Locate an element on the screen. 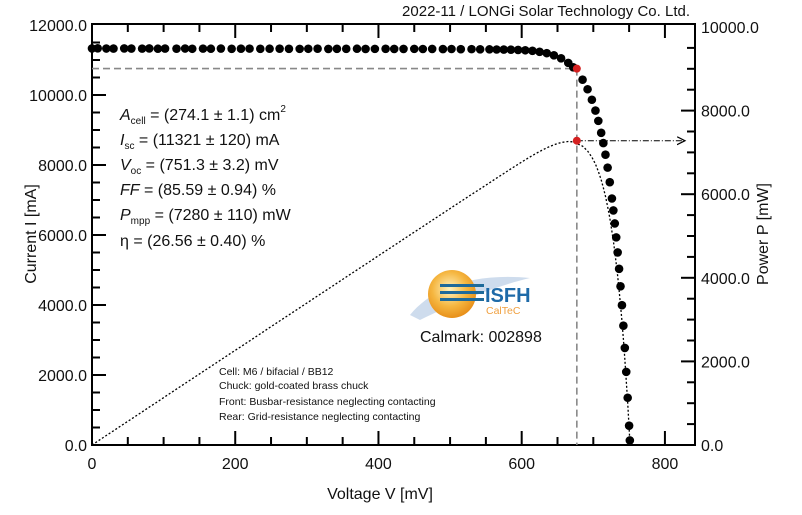  y-right-tick-label: 4000.0 is located at coordinates (725, 279).